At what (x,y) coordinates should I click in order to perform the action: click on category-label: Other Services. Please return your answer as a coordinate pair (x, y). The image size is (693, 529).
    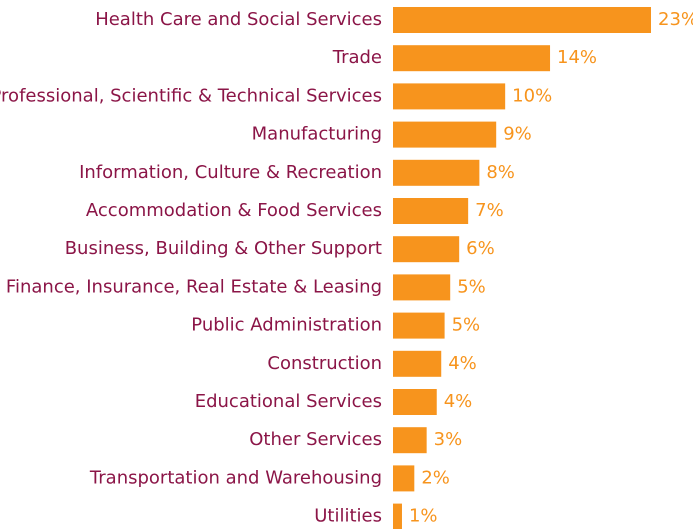
    Looking at the image, I should click on (315, 439).